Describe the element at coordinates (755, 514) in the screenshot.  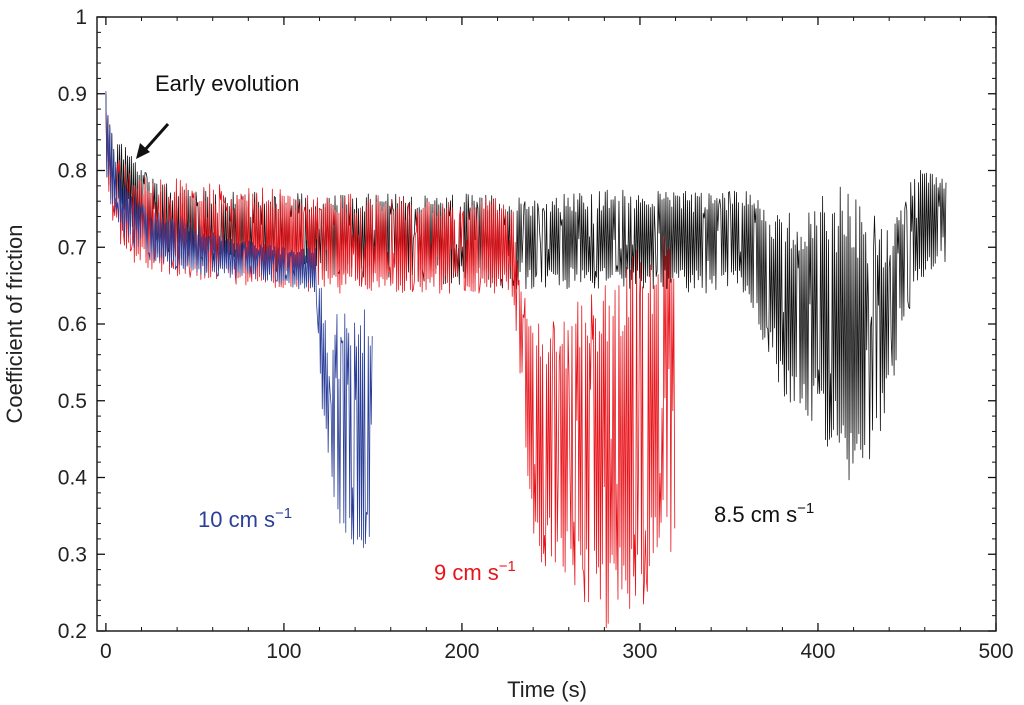
I see `label-8-5cm-text: 8.5 cm s` at that location.